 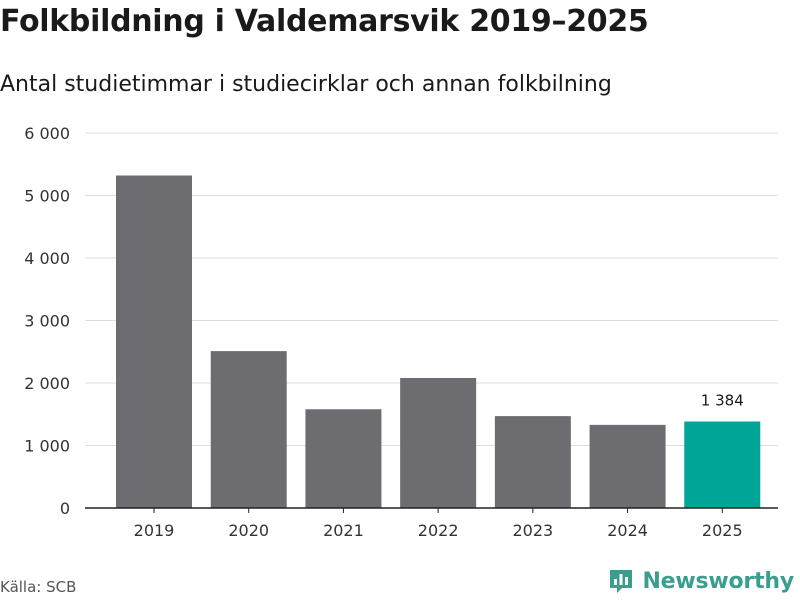 I want to click on chart-title: Folkbildning i Valdemarsvik 2019–2025, so click(x=324, y=21).